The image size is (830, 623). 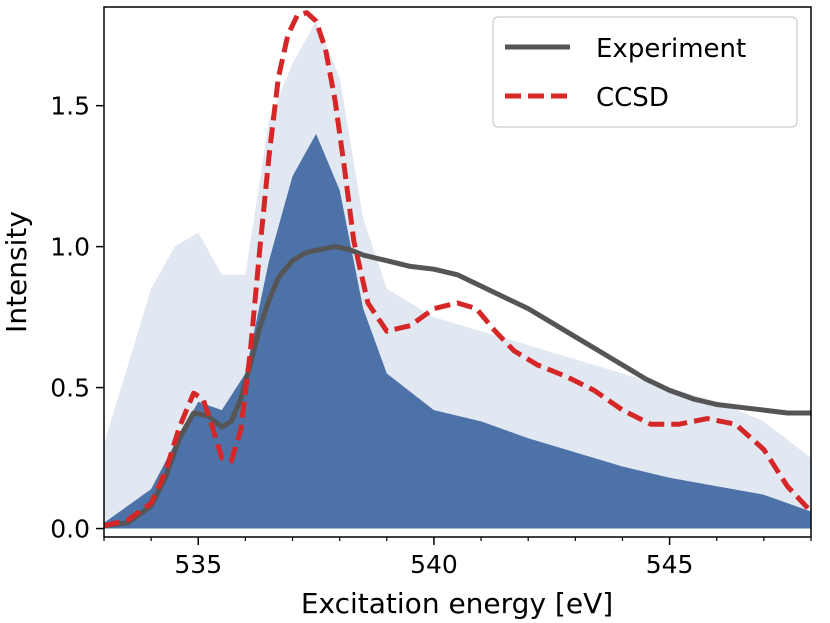 What do you see at coordinates (70, 106) in the screenshot?
I see `y-tick-label: 1.5` at bounding box center [70, 106].